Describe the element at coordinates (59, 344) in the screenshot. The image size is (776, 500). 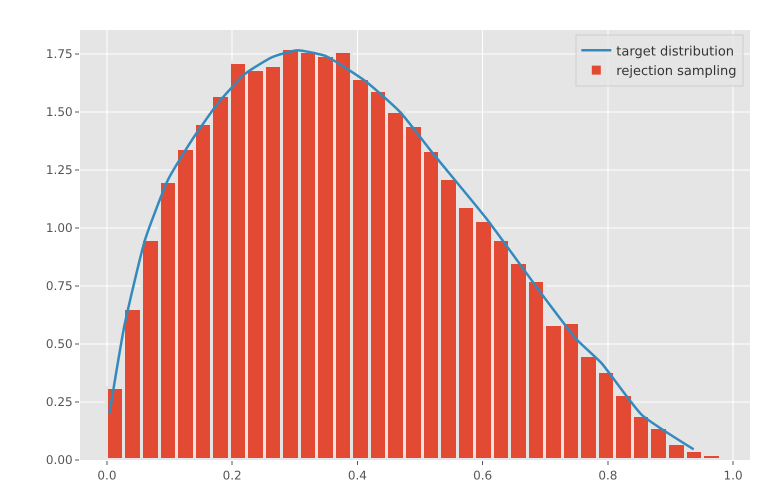
I see `y-tick-label: 0.50` at that location.